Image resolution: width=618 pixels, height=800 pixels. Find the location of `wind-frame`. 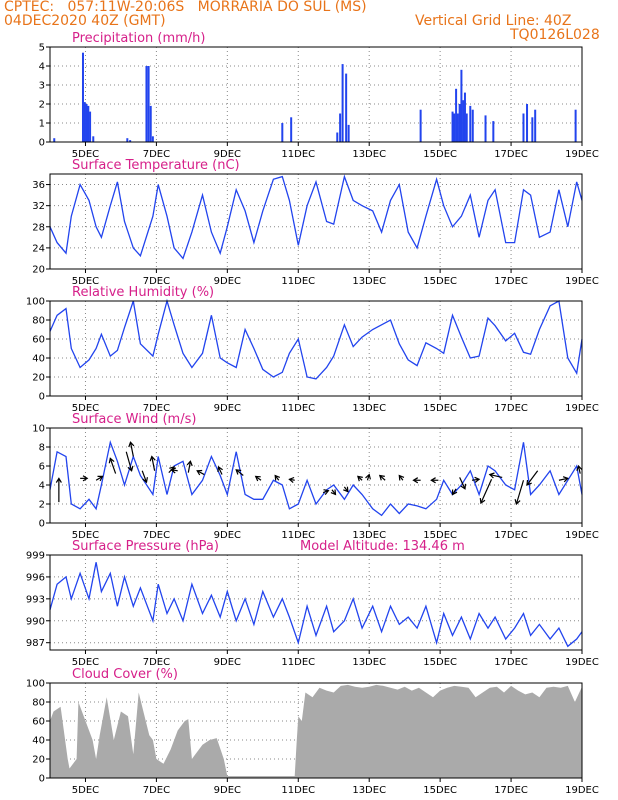

wind-frame is located at coordinates (316, 475).